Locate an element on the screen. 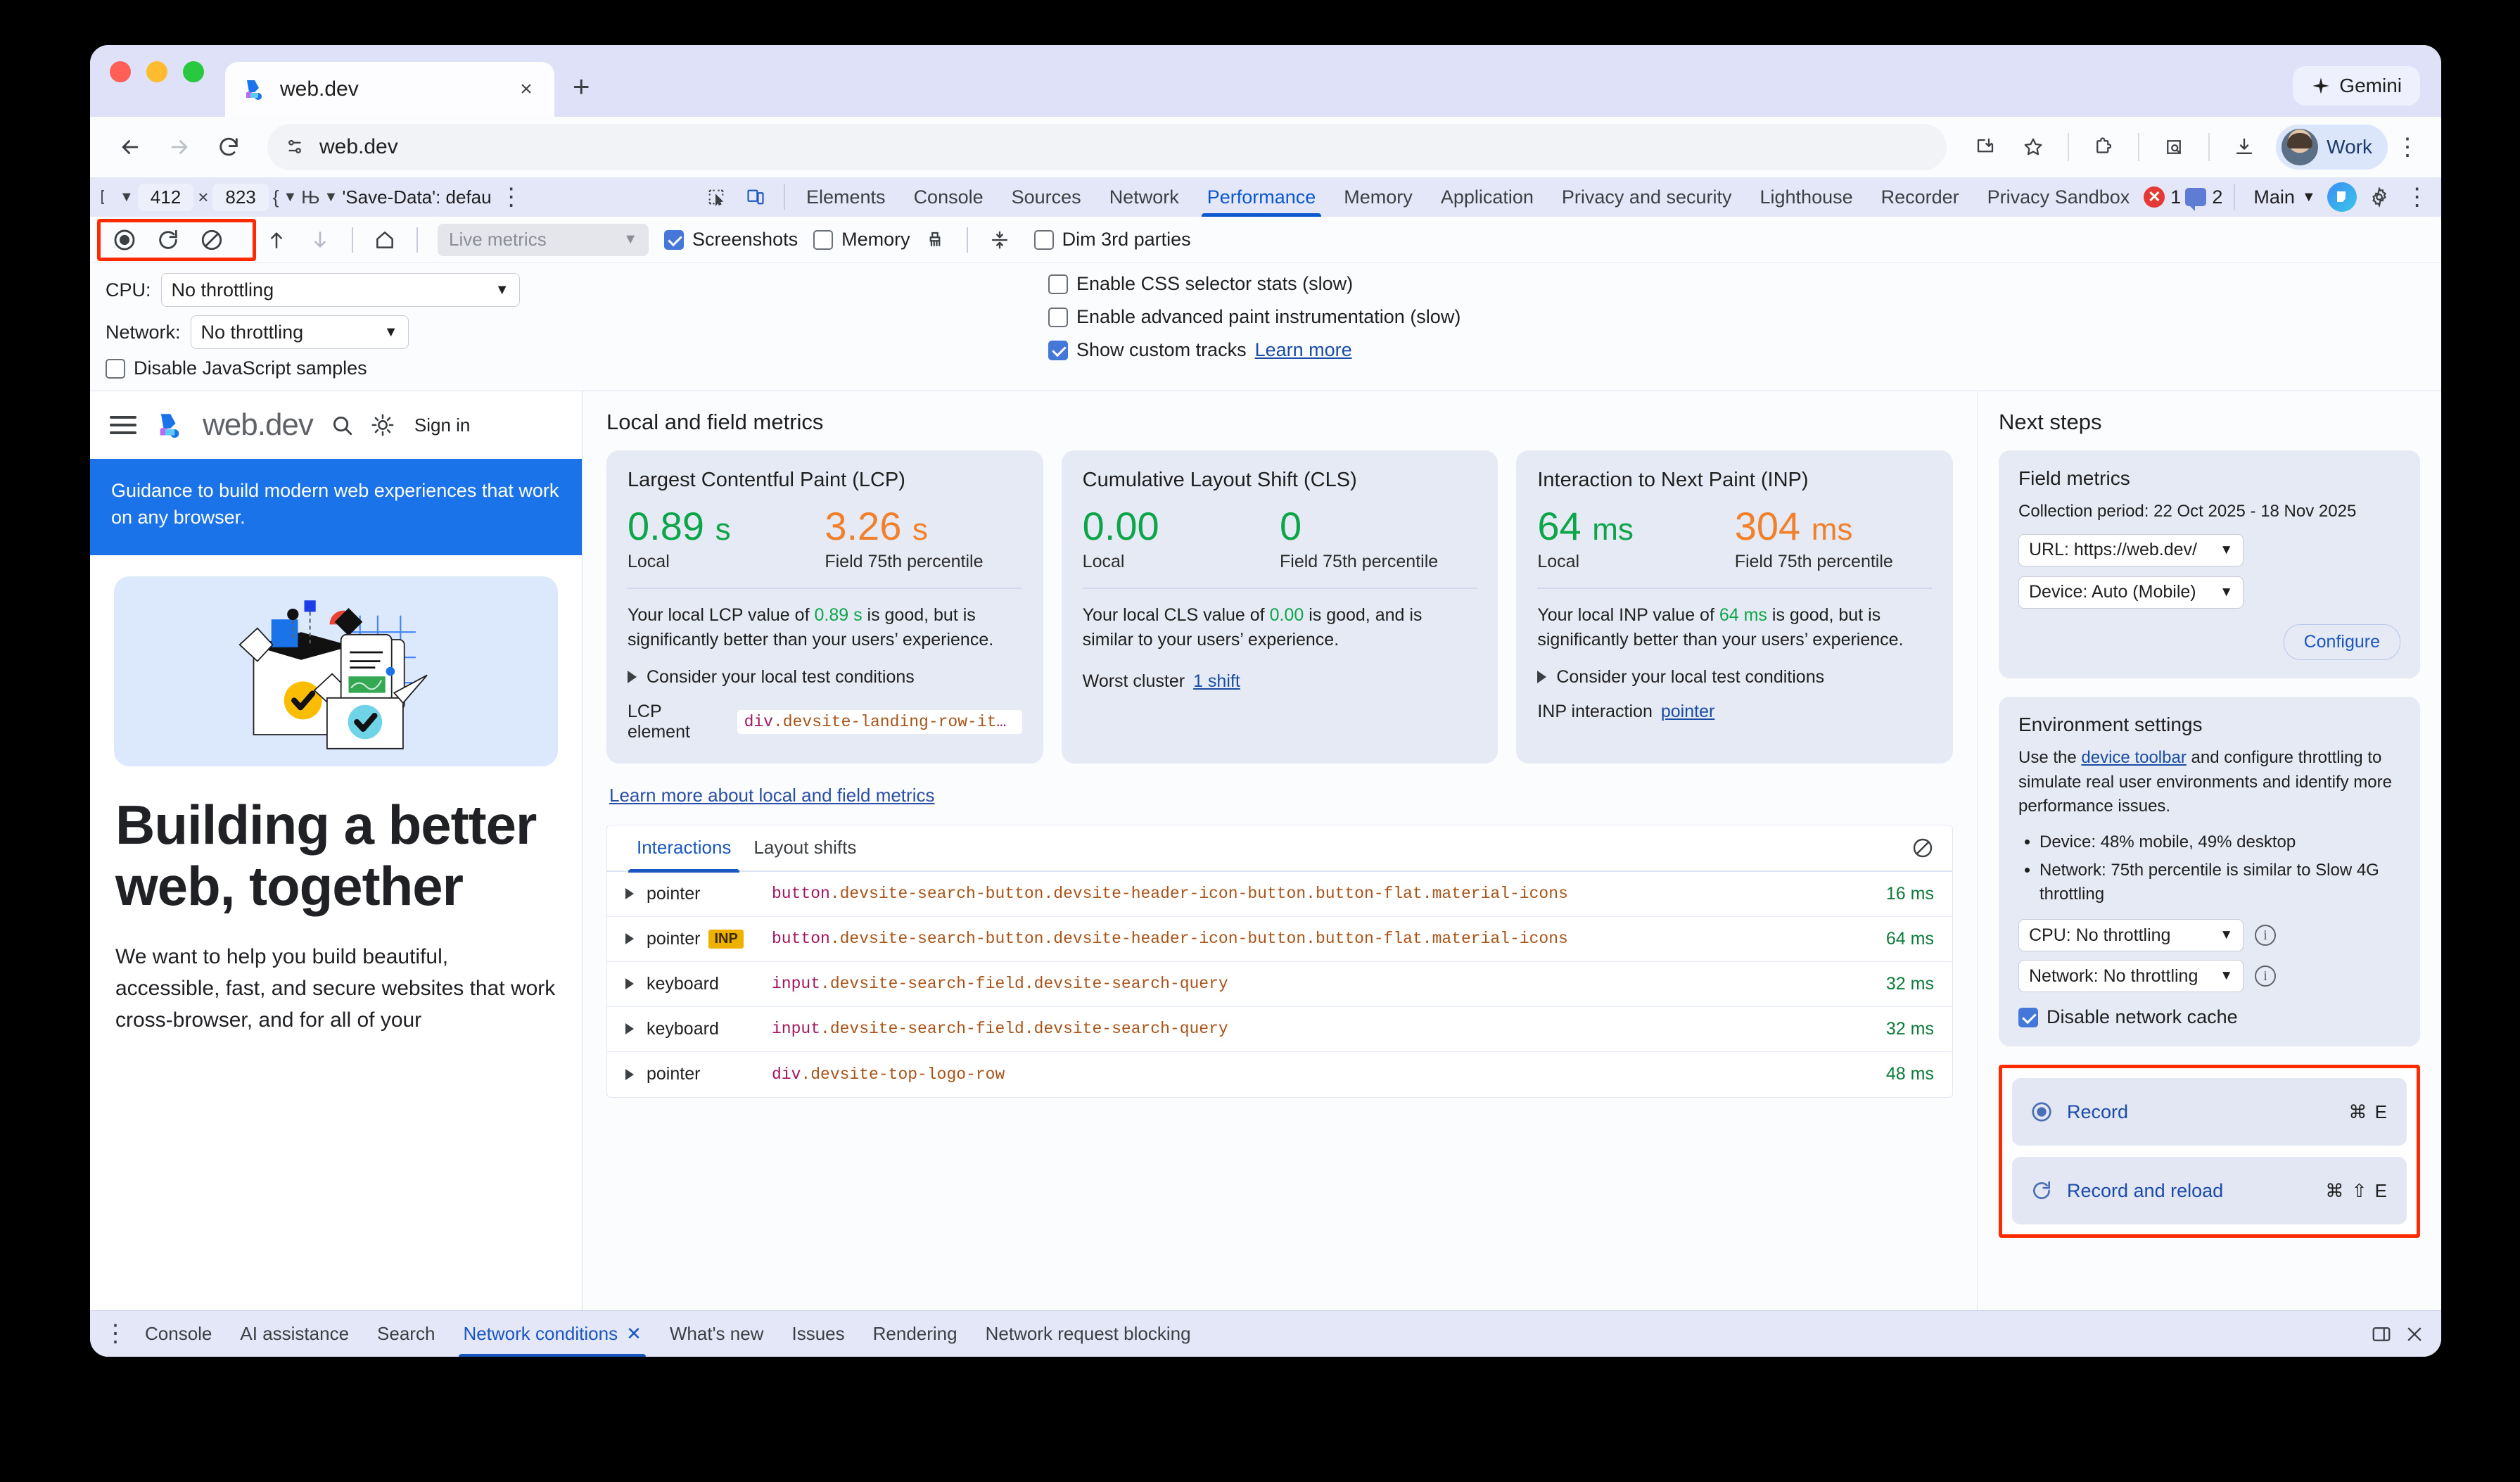  css-selector-stats-checkbox: Enable CSS selector stats (slow) is located at coordinates (1737, 284).